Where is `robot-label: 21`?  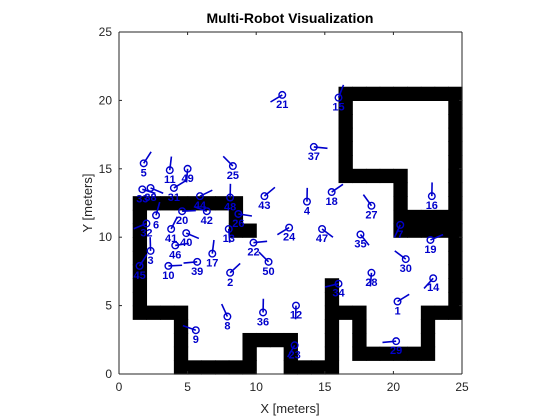
robot-label: 21 is located at coordinates (282, 105).